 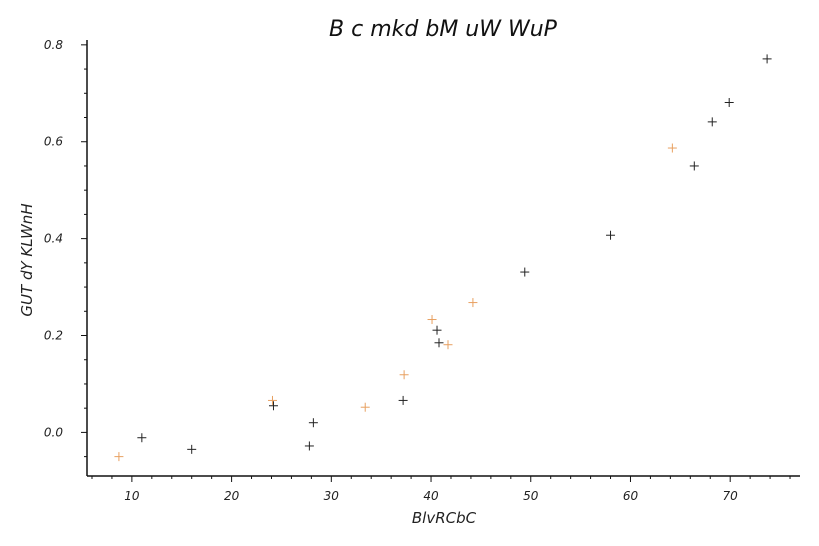 I want to click on y-tick-label: 0.4, so click(x=53, y=239).